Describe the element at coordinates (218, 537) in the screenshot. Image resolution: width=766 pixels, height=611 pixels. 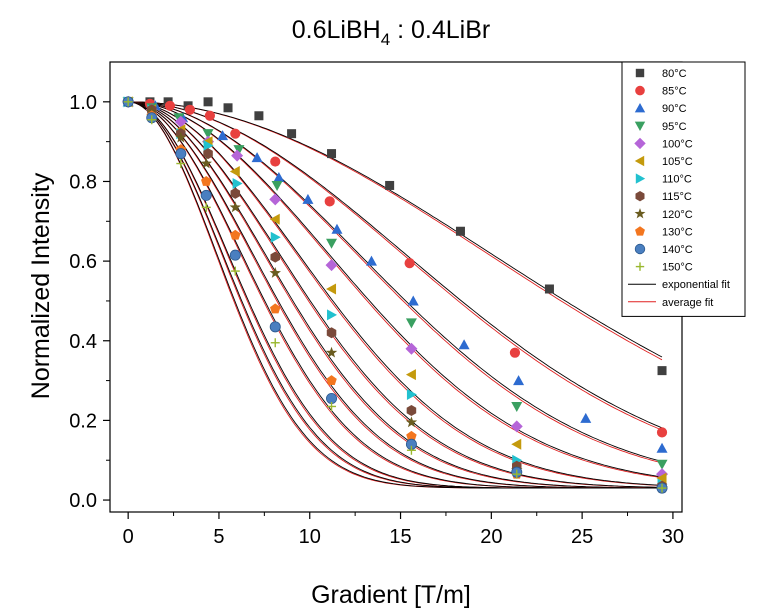
I see `x-tick-label: 5` at that location.